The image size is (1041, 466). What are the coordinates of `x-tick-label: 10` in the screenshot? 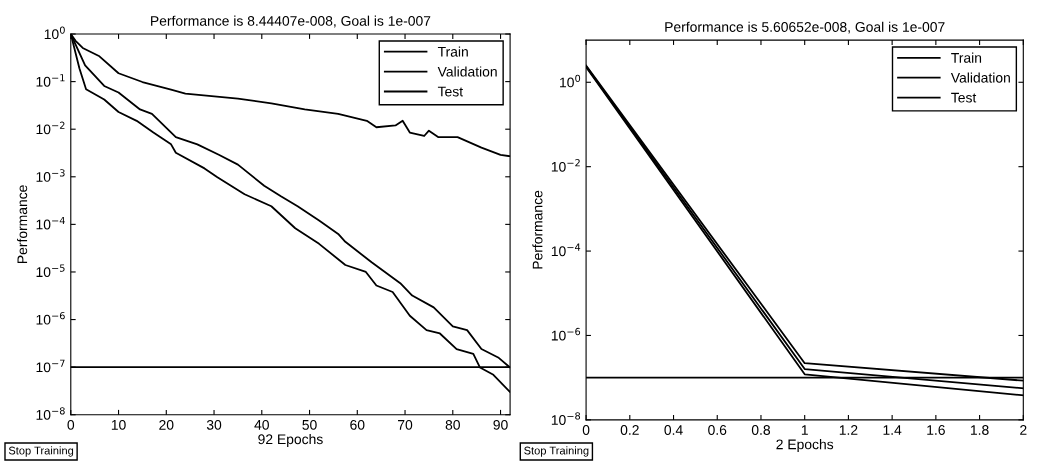 It's located at (118, 424).